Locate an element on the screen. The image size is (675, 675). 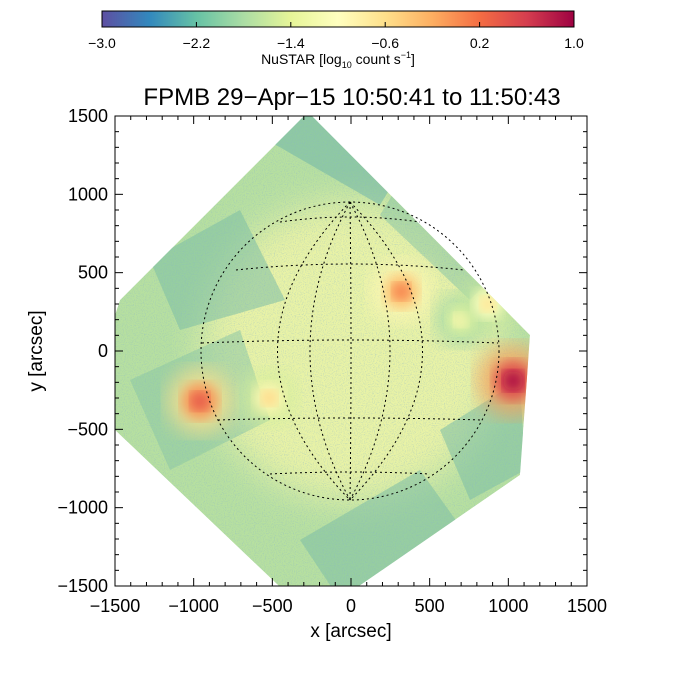
x-tick-label: 500 is located at coordinates (430, 606).